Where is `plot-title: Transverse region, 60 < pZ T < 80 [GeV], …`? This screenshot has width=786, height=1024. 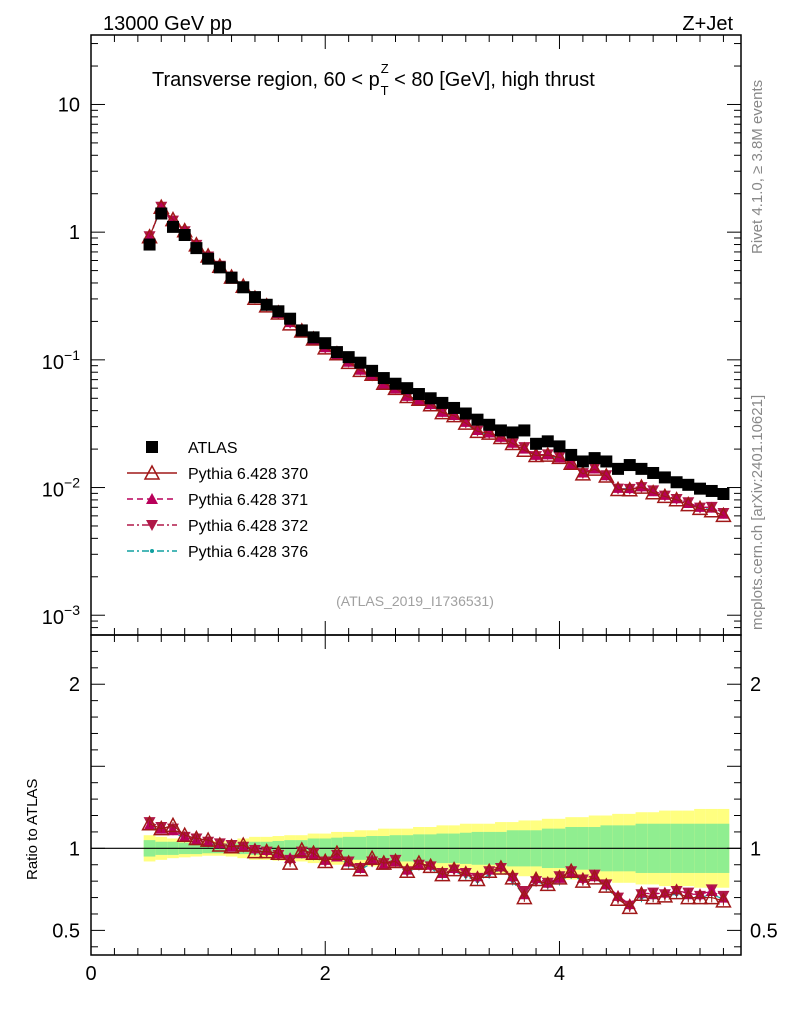 plot-title: Transverse region, 60 < pZ T < 80 [GeV], … is located at coordinates (373, 79).